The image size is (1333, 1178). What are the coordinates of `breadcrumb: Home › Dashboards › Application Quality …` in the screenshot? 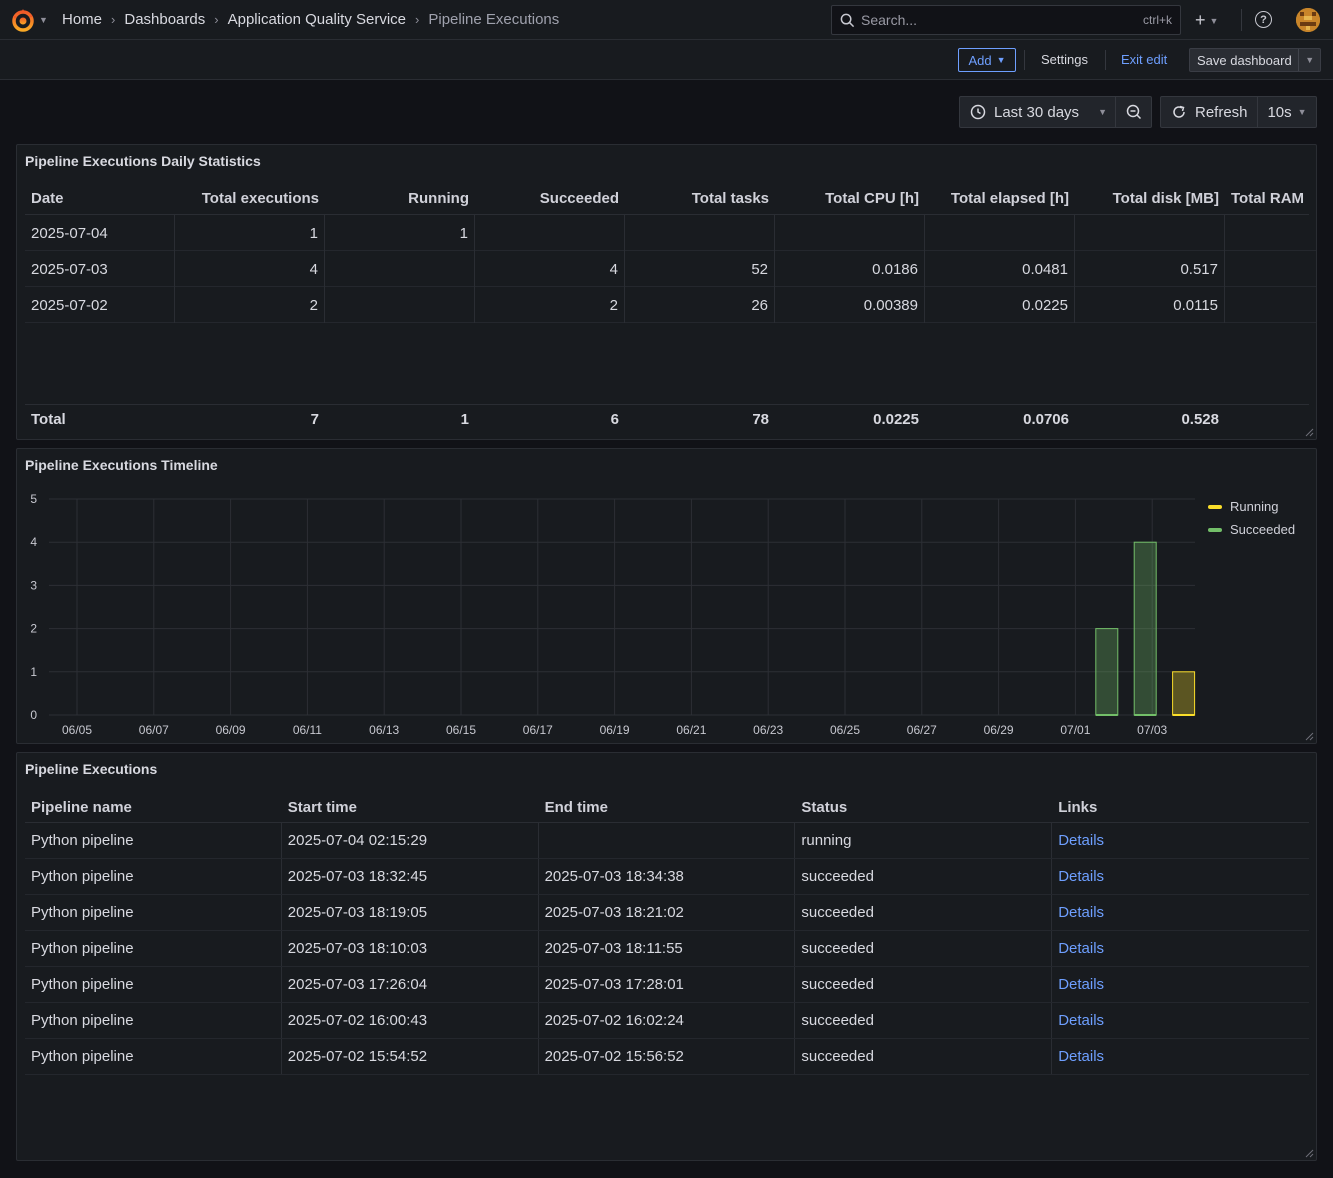 It's located at (310, 19).